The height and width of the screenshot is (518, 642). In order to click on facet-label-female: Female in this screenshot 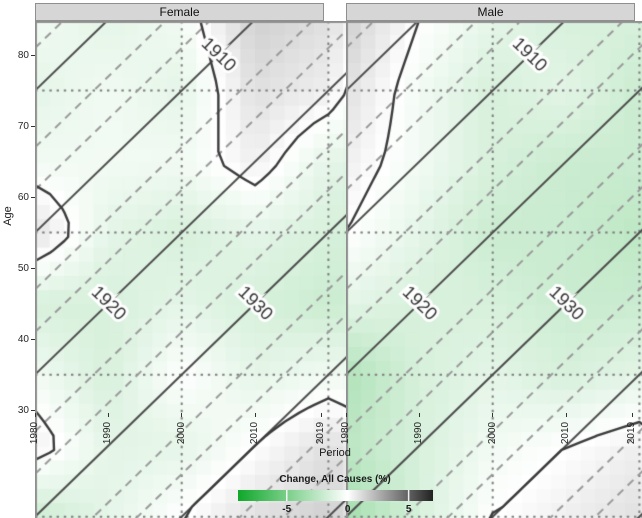, I will do `click(179, 12)`.